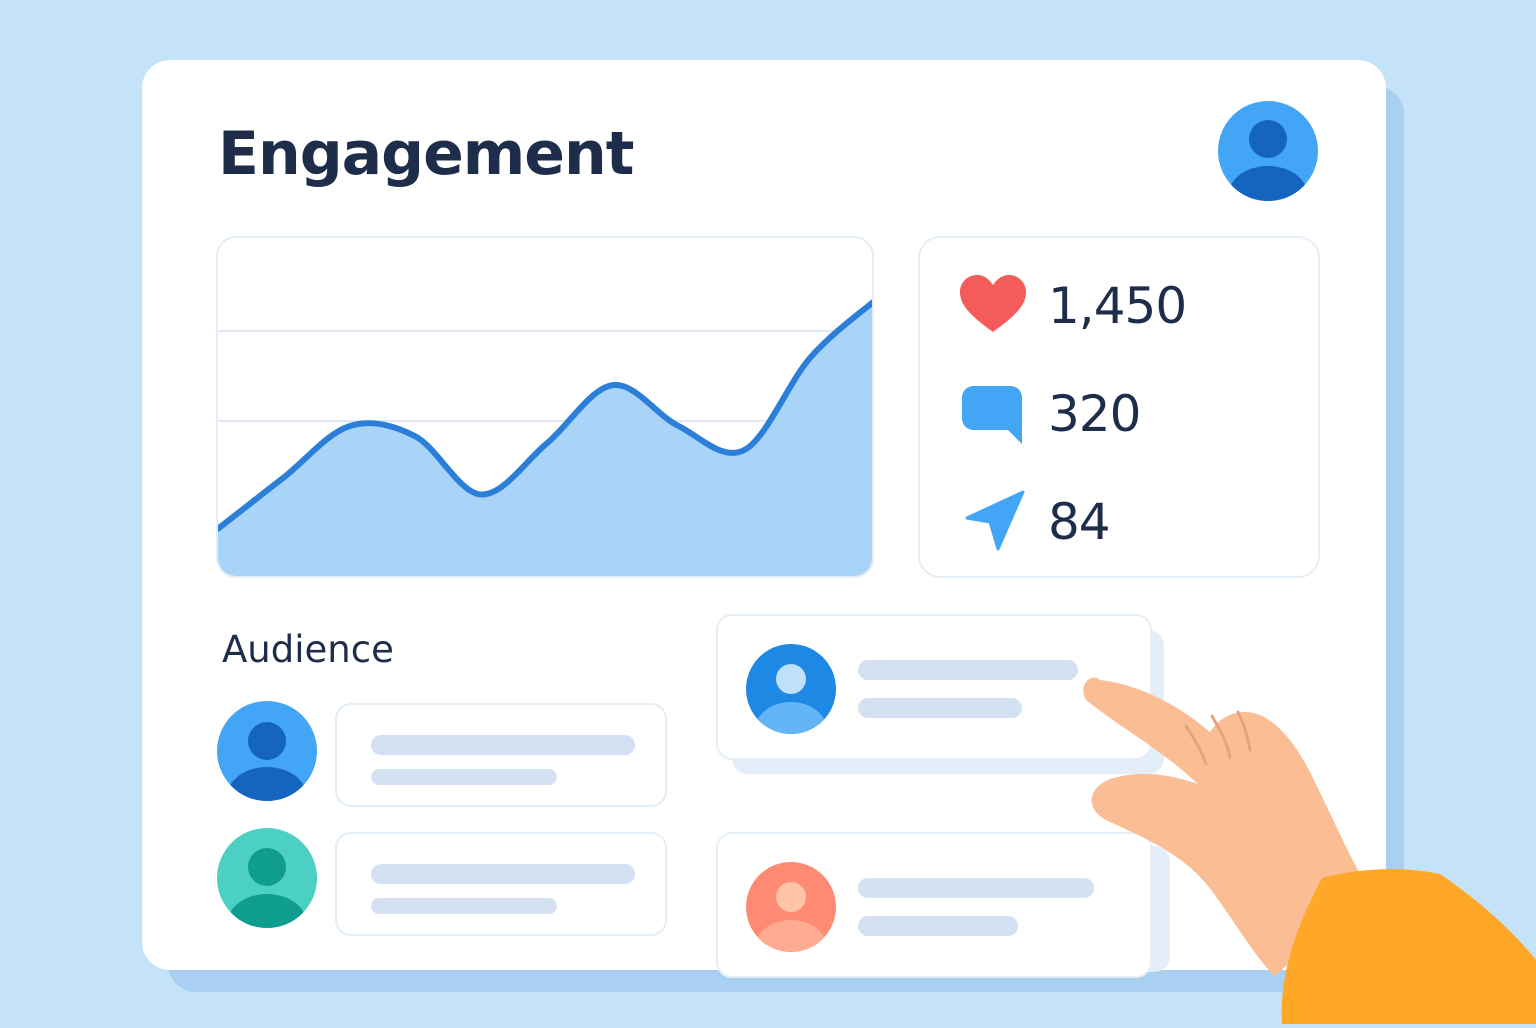  I want to click on engagement-chart, so click(545, 407).